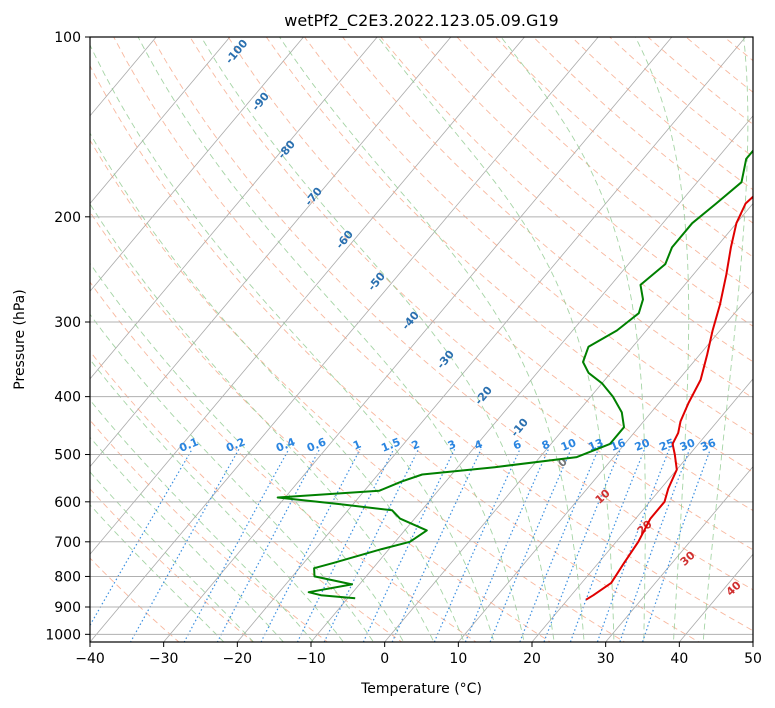  What do you see at coordinates (421, 689) in the screenshot?
I see `x-axis-label: Temperature (°C)` at bounding box center [421, 689].